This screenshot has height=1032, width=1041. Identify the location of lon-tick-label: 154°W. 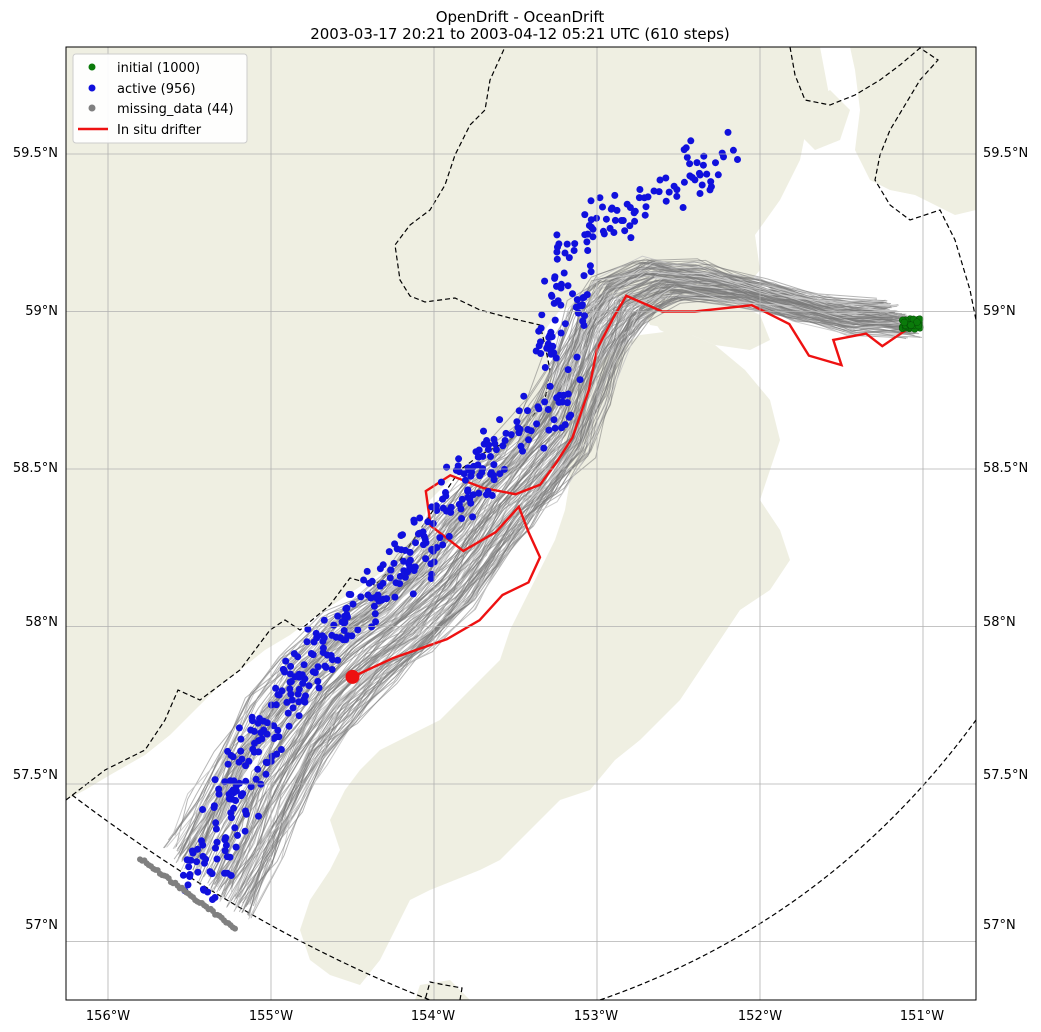
(433, 1016).